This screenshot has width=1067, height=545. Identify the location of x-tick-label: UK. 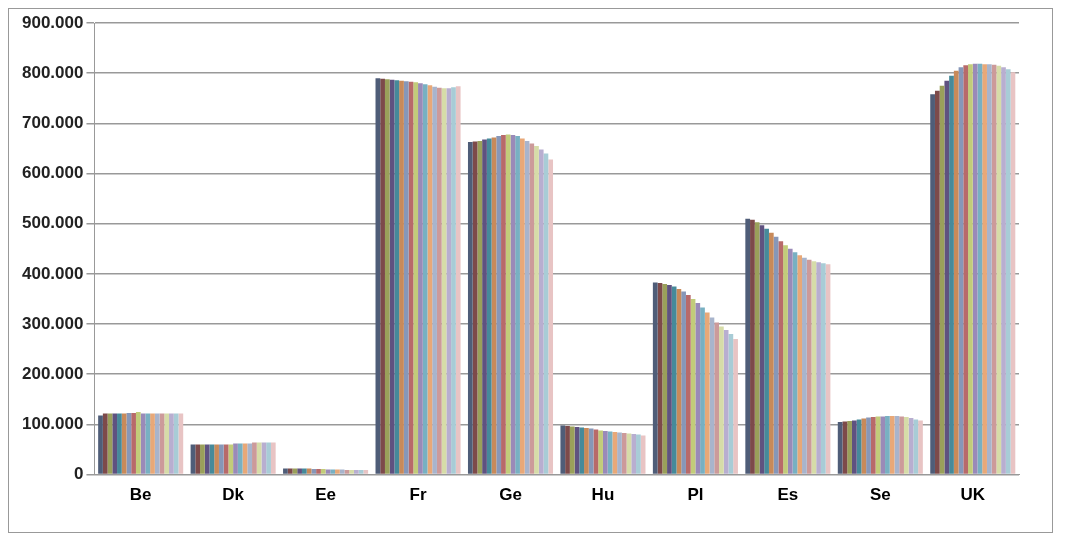
(973, 495).